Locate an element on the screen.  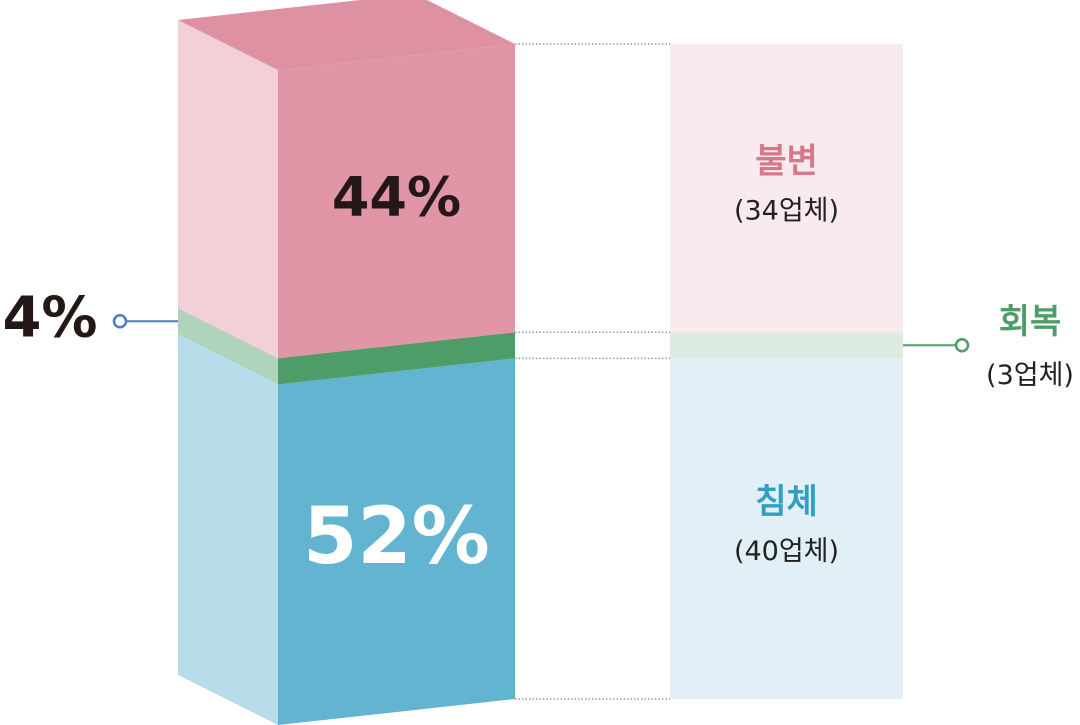
bar-top is located at coordinates (346, 35).